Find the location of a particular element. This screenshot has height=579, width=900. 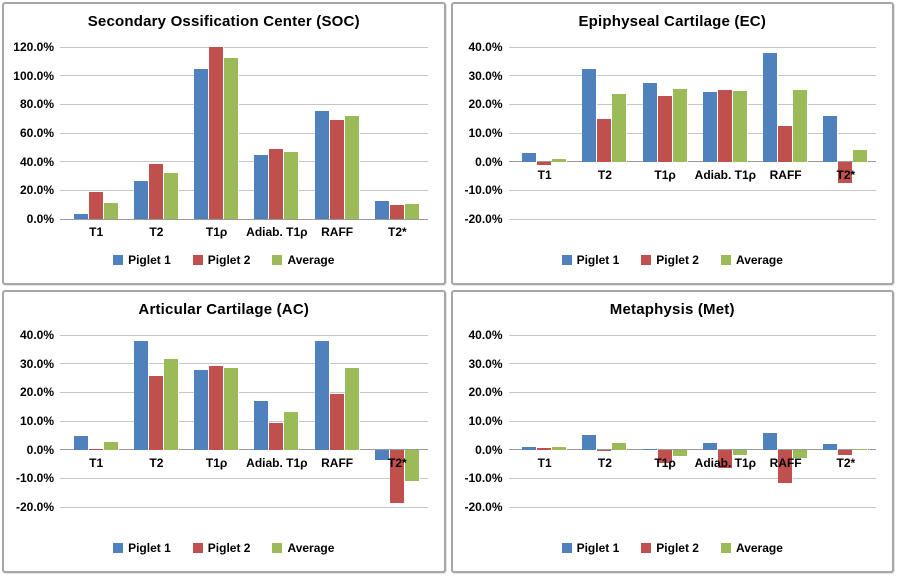

bar-piglet-1-T1ρ is located at coordinates (650, 122).